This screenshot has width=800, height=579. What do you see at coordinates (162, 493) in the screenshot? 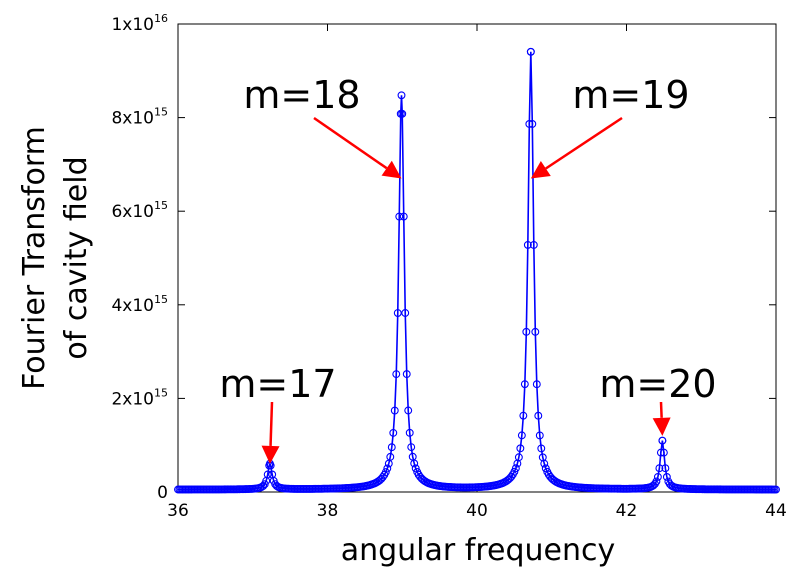
I see `y-tick-label: 0` at bounding box center [162, 493].